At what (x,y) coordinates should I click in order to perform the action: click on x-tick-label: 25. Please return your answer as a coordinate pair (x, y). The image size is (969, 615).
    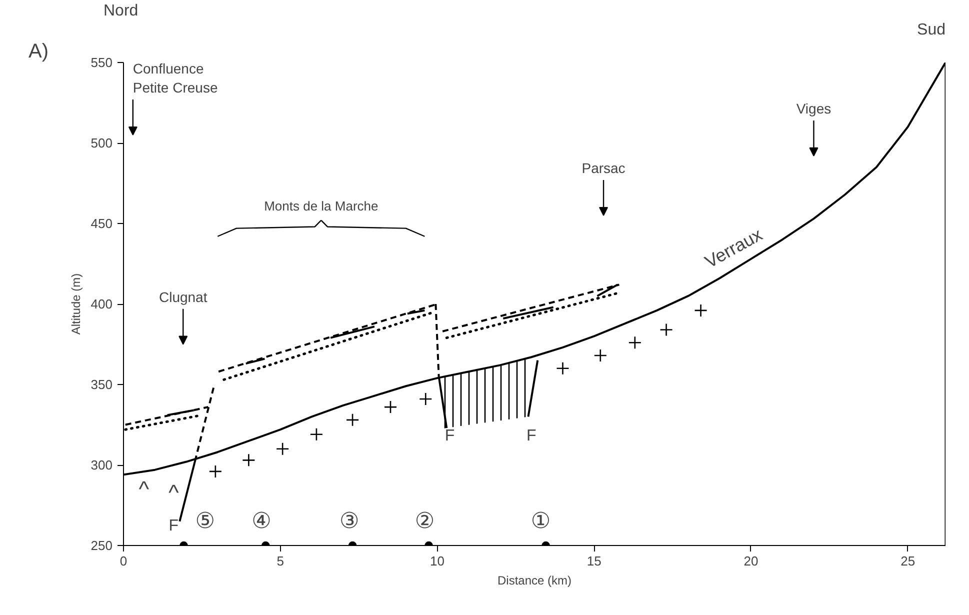
    Looking at the image, I should click on (908, 561).